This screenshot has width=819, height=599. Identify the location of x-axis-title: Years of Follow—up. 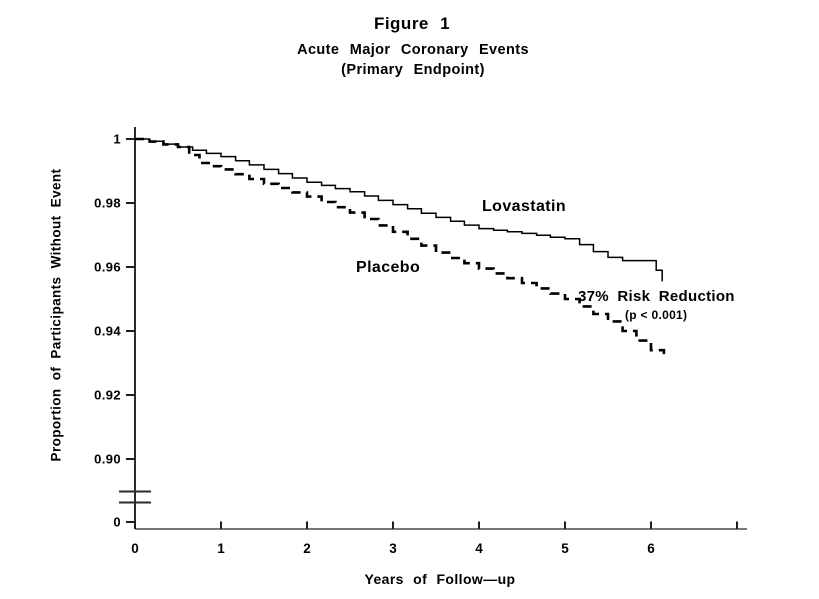
(440, 579).